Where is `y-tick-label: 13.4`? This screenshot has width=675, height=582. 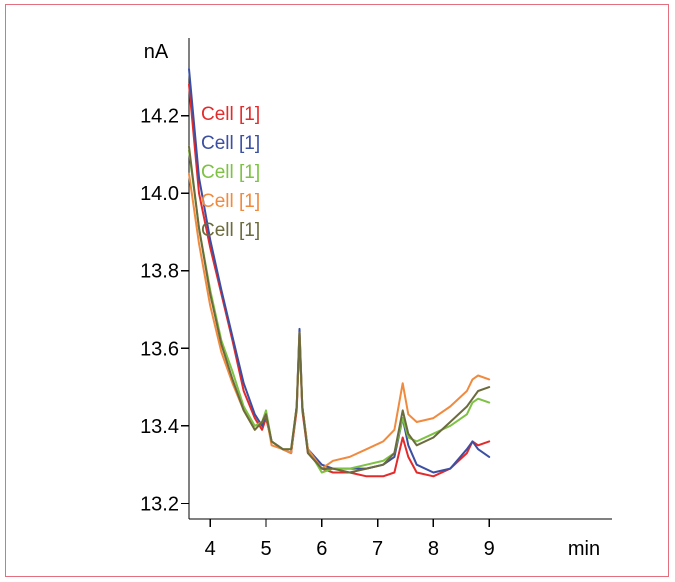 y-tick-label: 13.4 is located at coordinates (159, 427).